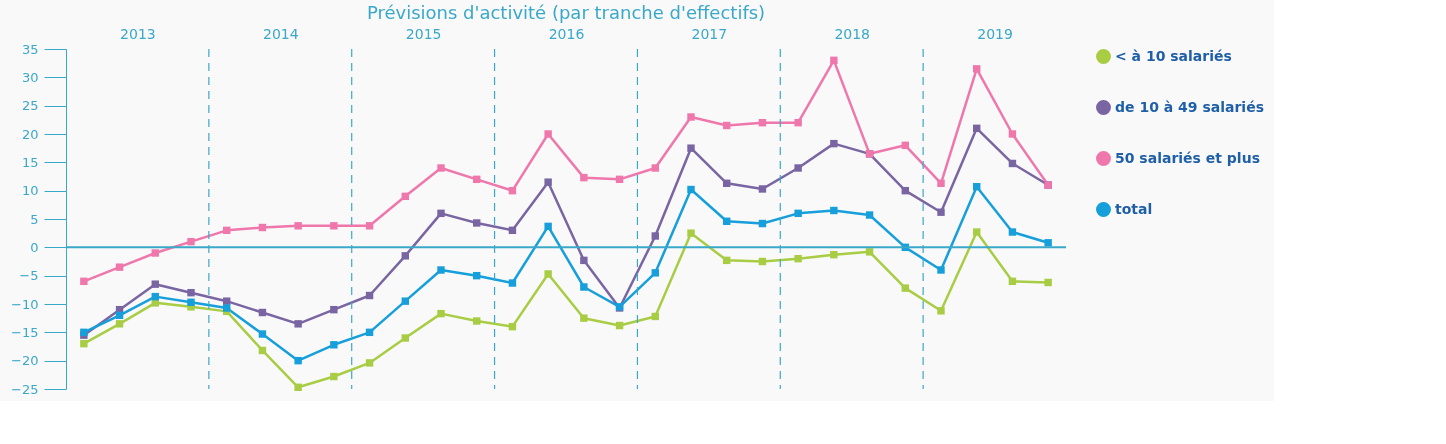 The height and width of the screenshot is (444, 1446). What do you see at coordinates (25, 332) in the screenshot?
I see `y-tick-label: −15` at bounding box center [25, 332].